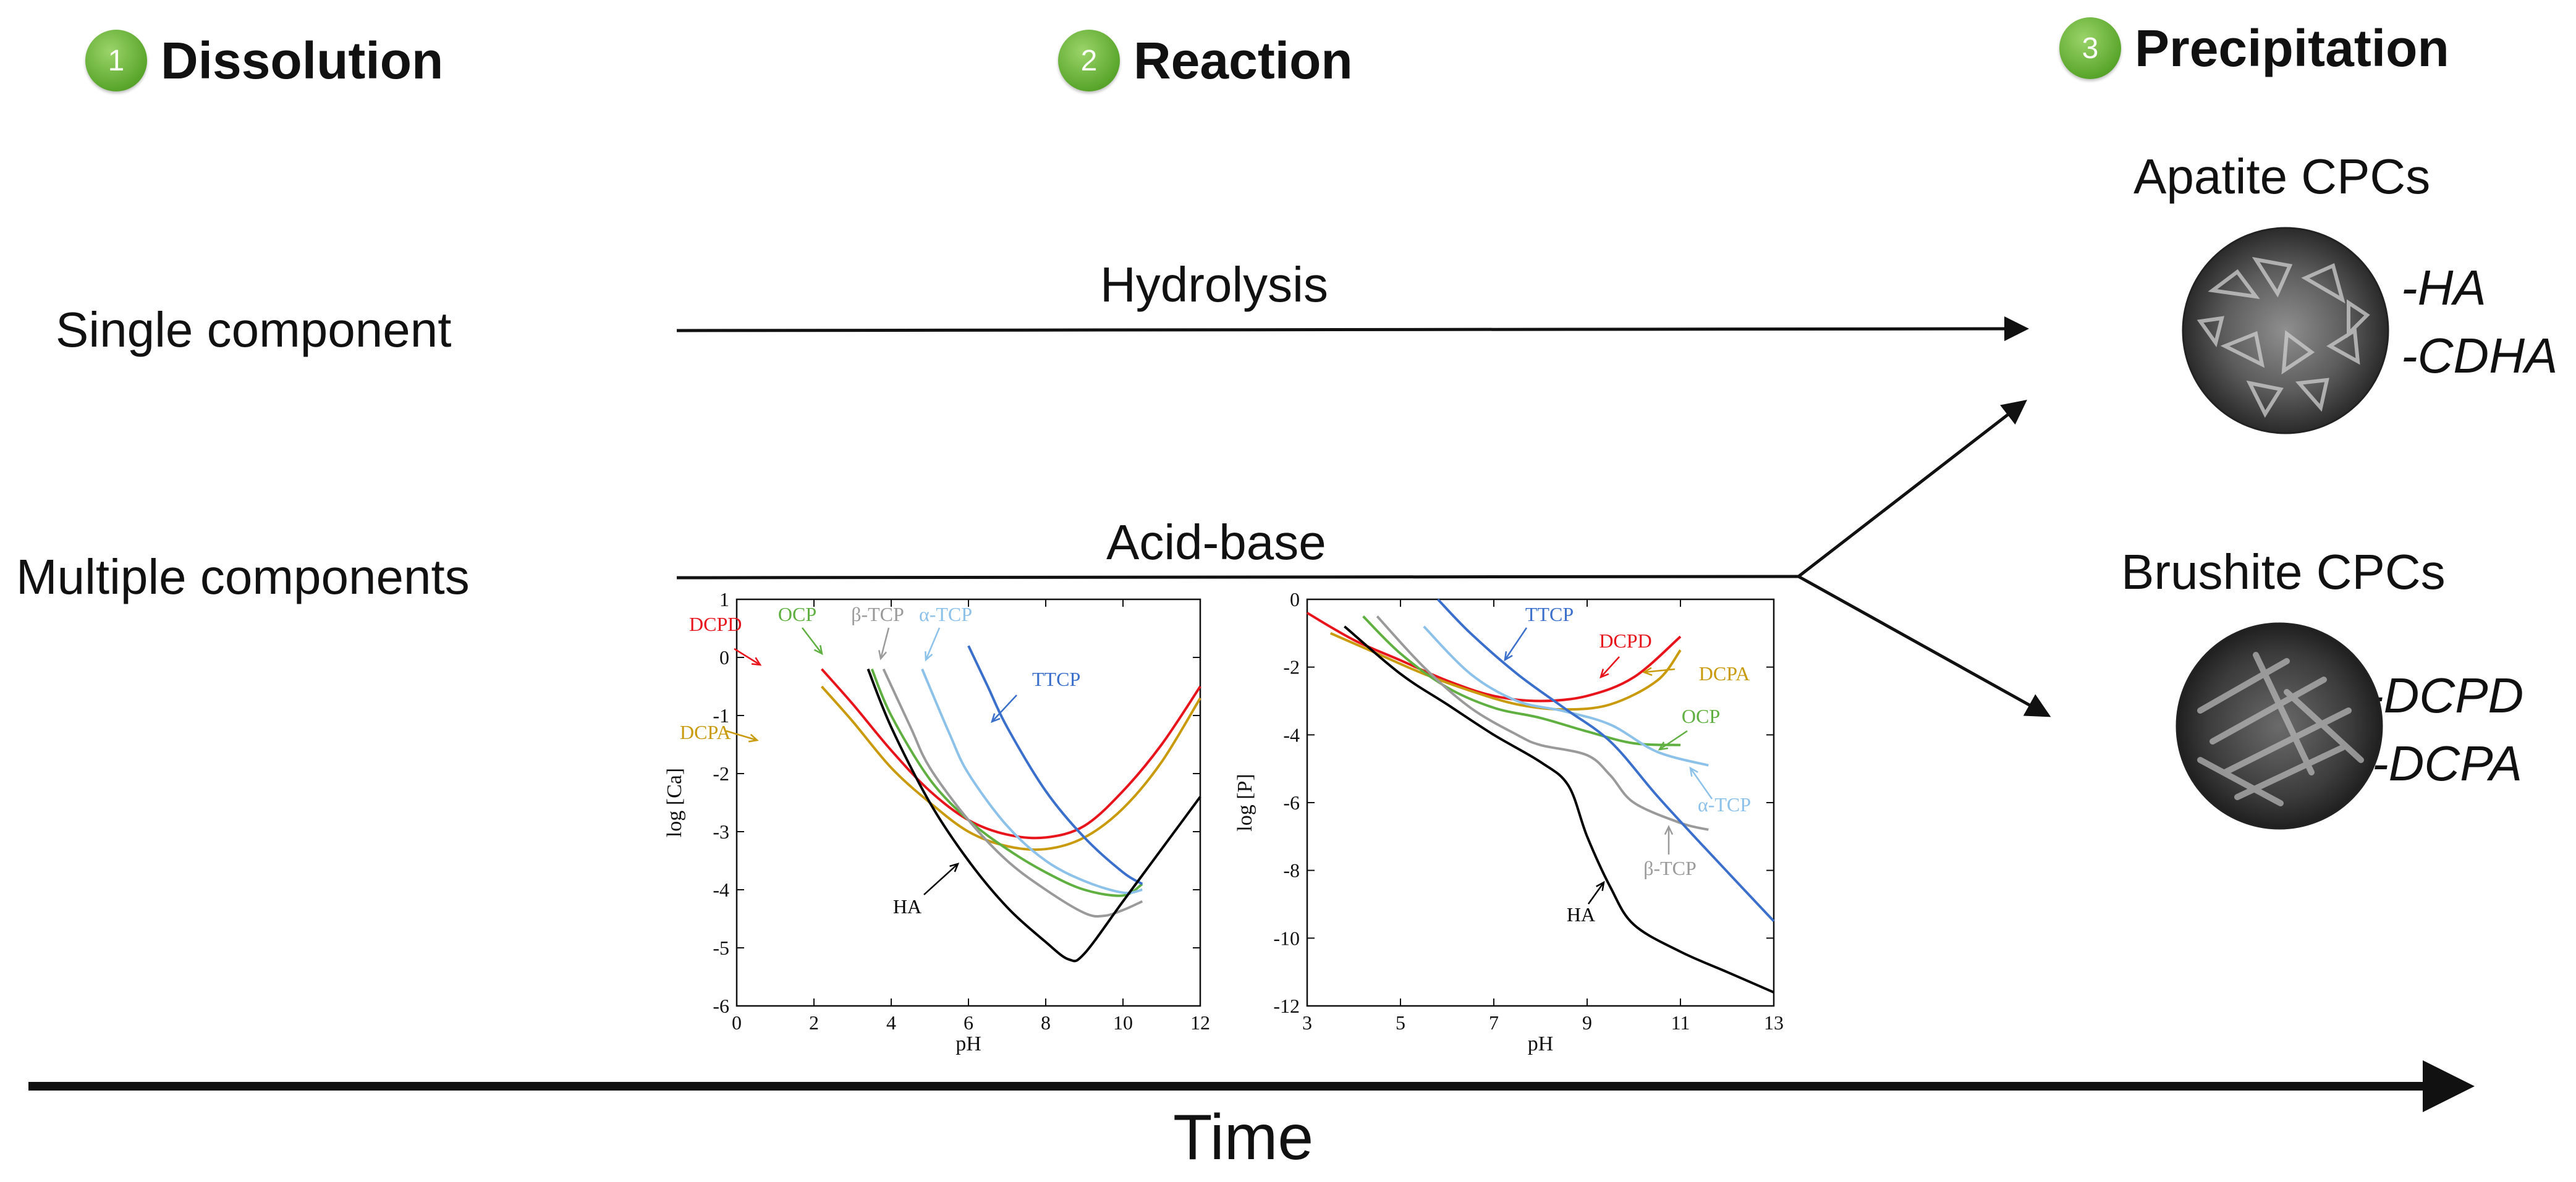  Describe the element at coordinates (1237, 577) in the screenshot. I see `acid-base-line` at that location.